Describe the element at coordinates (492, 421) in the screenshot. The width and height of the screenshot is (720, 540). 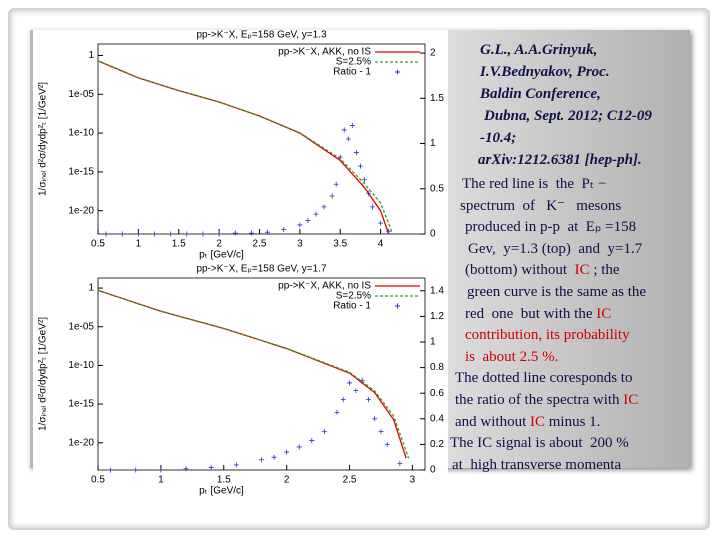
I see `text-span: and without` at that location.